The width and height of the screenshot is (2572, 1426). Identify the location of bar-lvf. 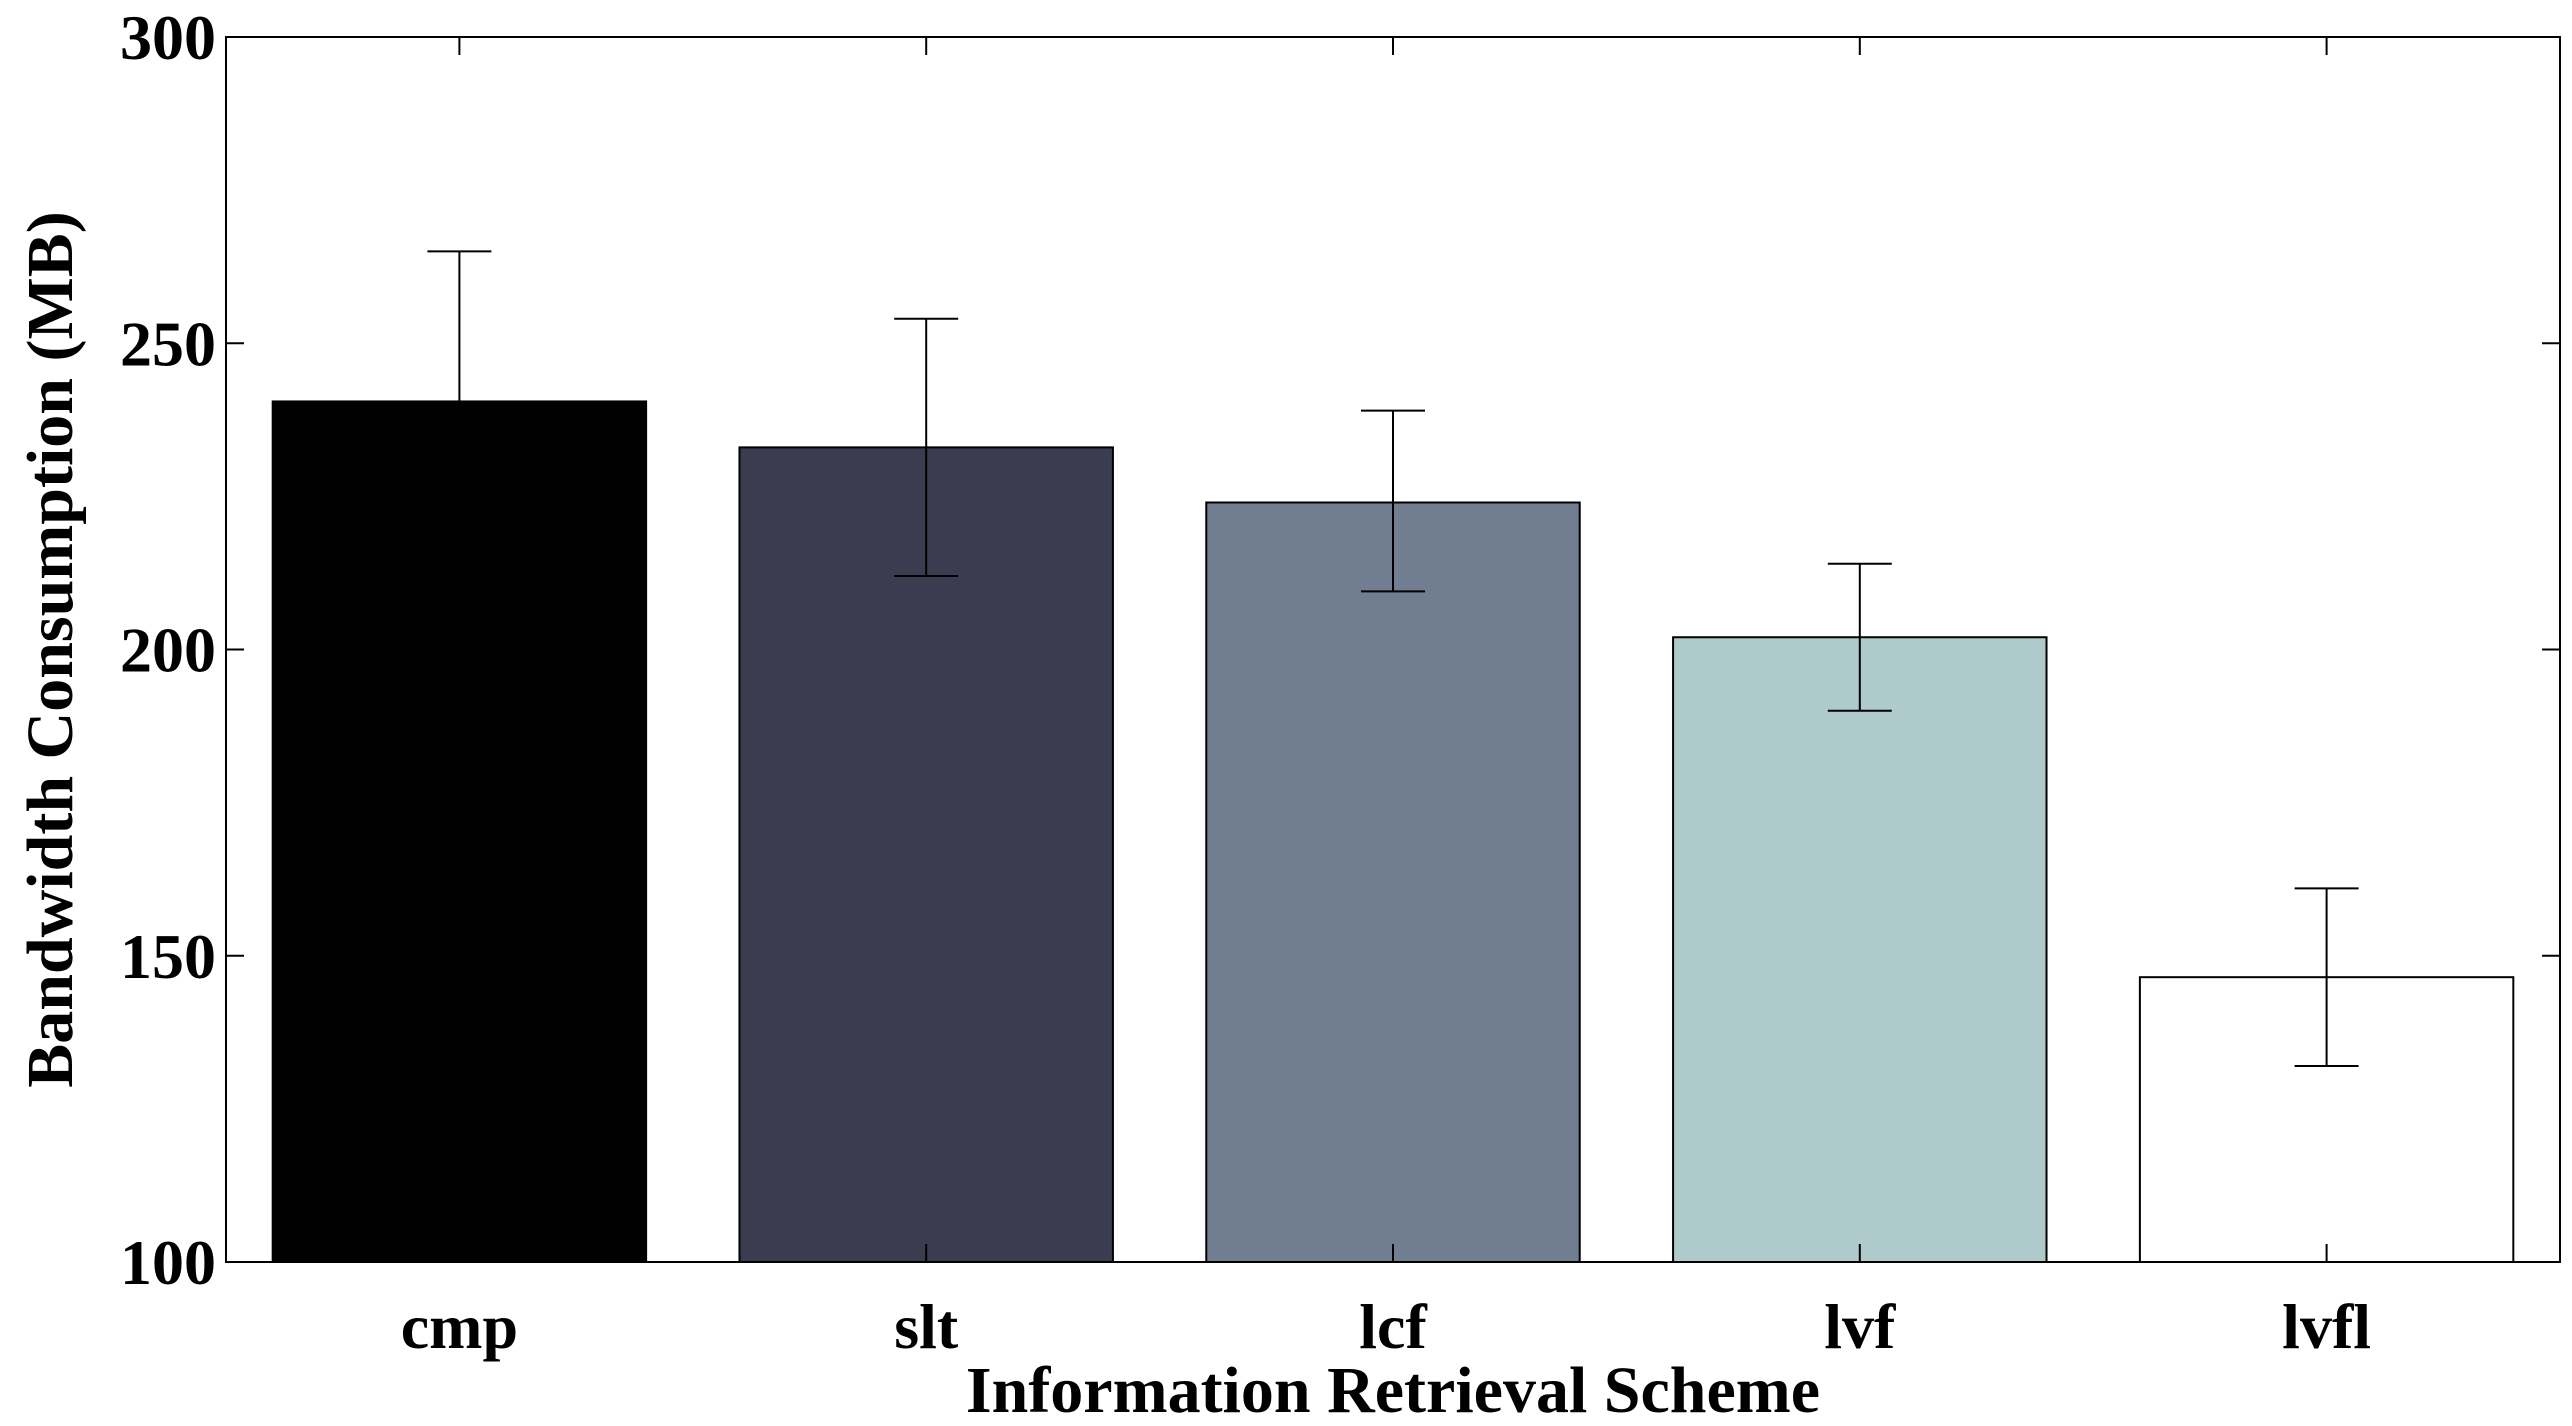
(1860, 949).